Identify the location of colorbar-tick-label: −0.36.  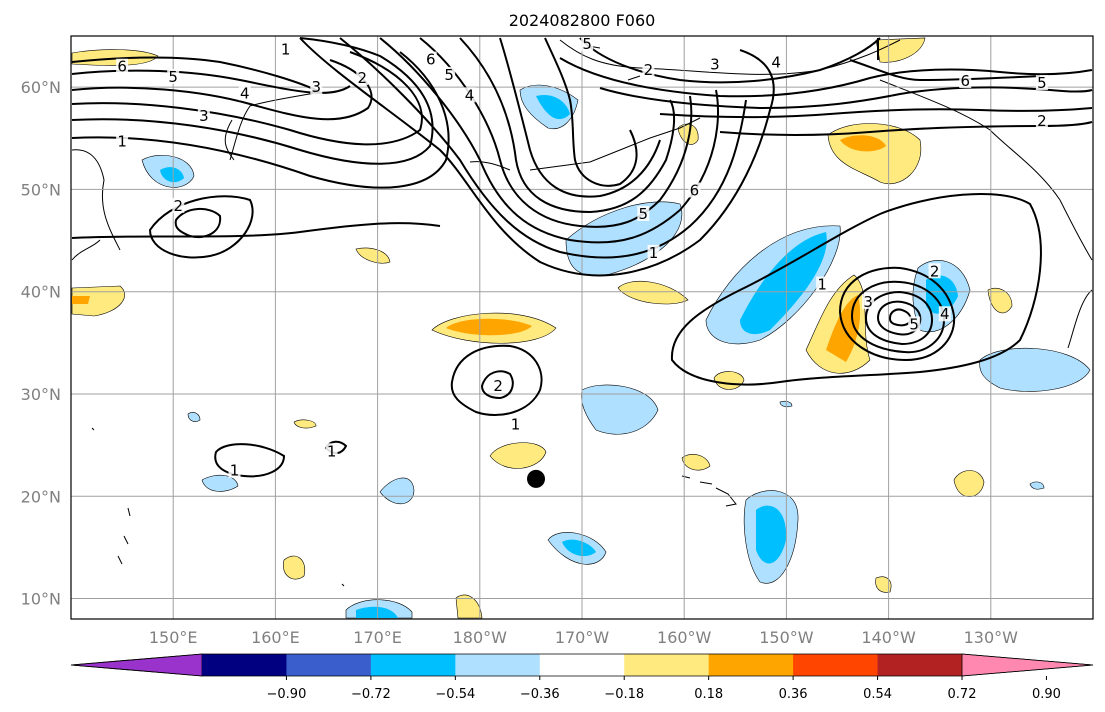
(540, 694).